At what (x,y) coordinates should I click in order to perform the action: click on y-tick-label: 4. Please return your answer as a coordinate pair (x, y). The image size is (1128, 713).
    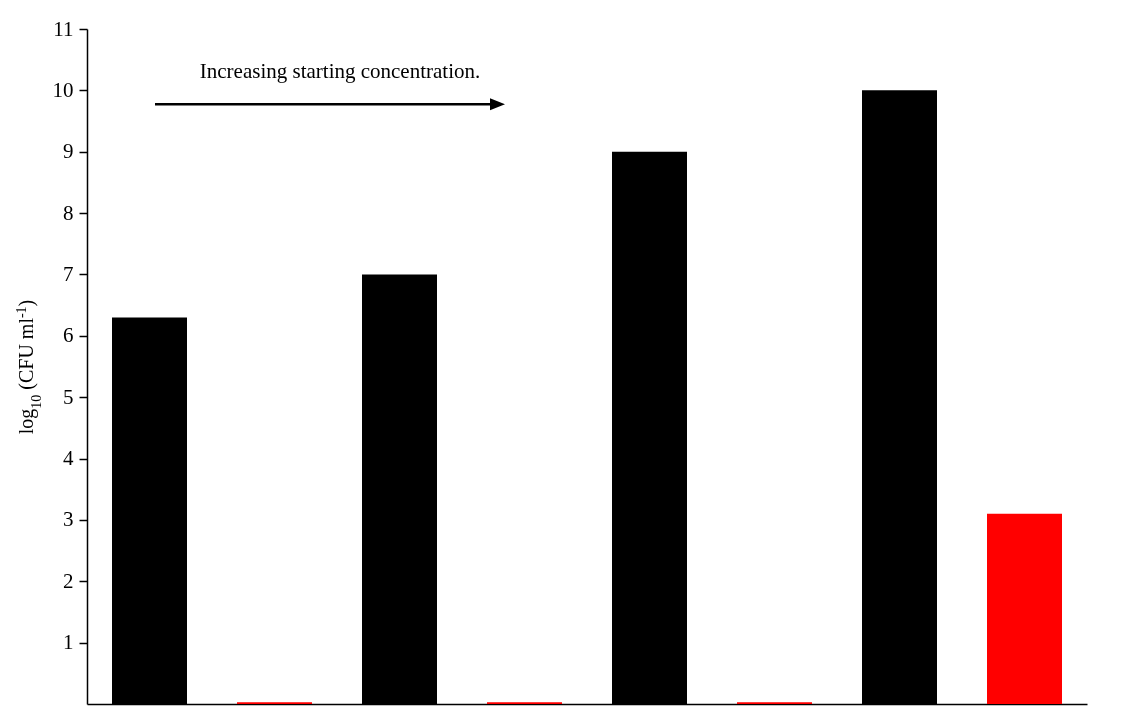
    Looking at the image, I should click on (68, 458).